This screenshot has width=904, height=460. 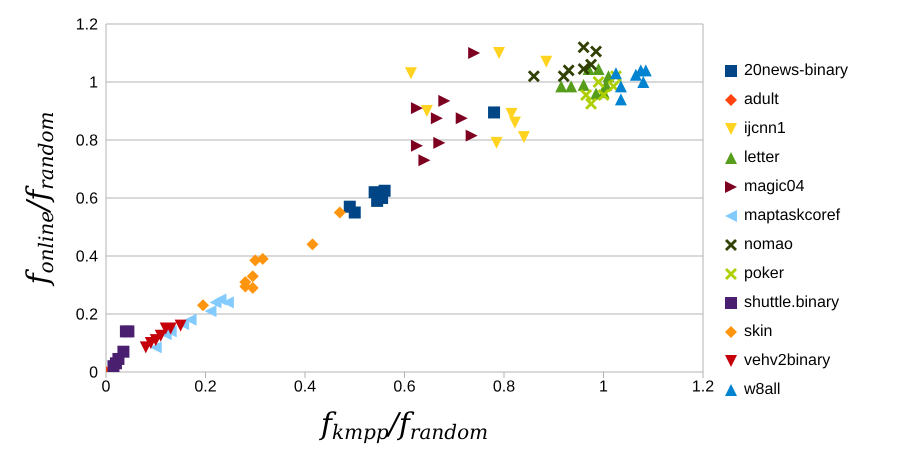 I want to click on legend-label: skin, so click(x=758, y=331).